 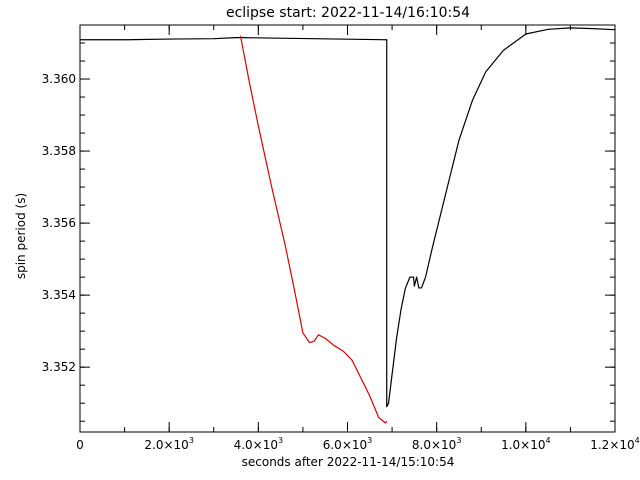 I want to click on x-tick-mantissa: 4.0×10, so click(x=256, y=445).